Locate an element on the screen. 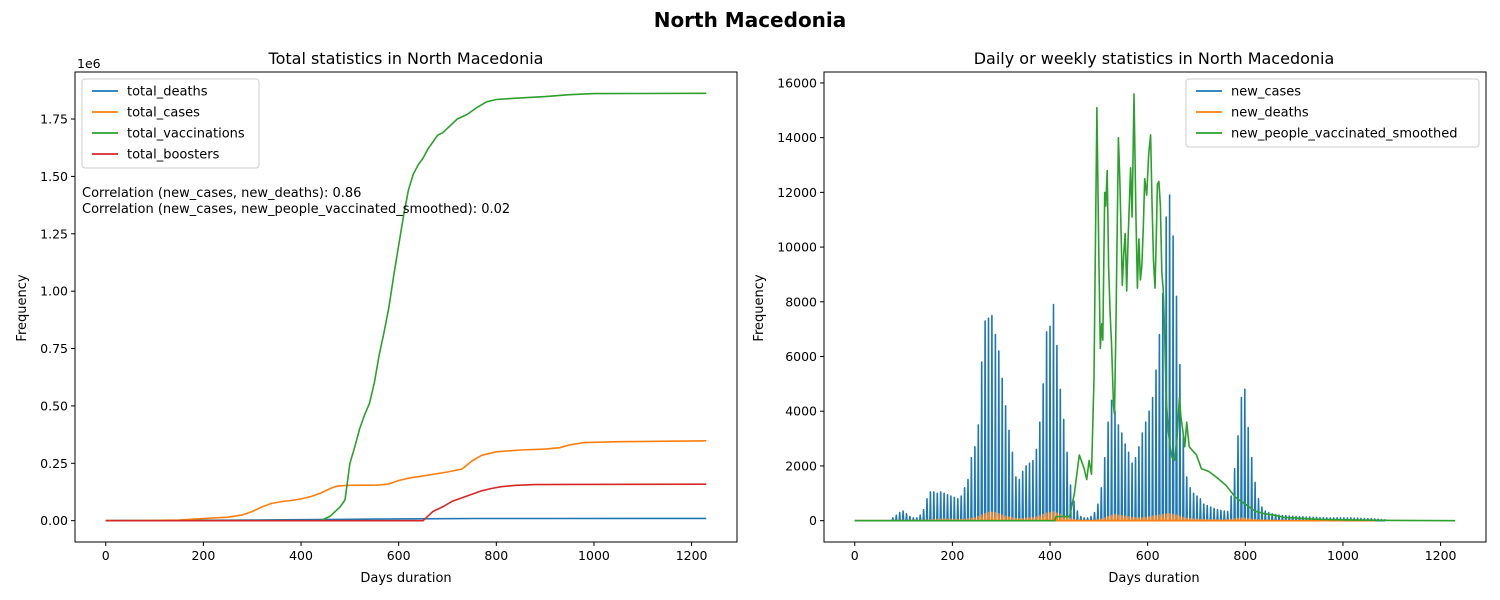 This screenshot has height=600, width=1500. y-tick-label: 4000 is located at coordinates (801, 411).